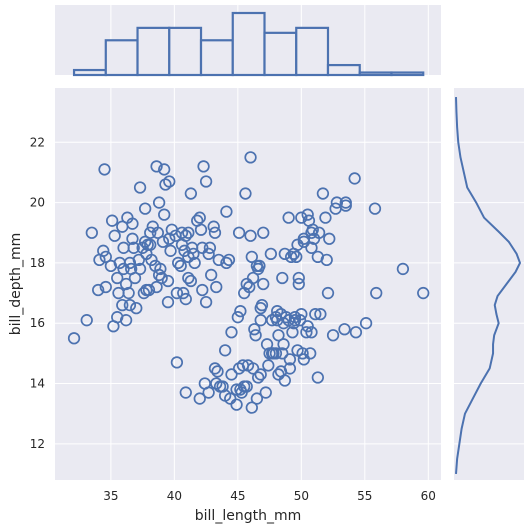  Describe the element at coordinates (248, 516) in the screenshot. I see `x-axis-label: bill_length_mm` at that location.